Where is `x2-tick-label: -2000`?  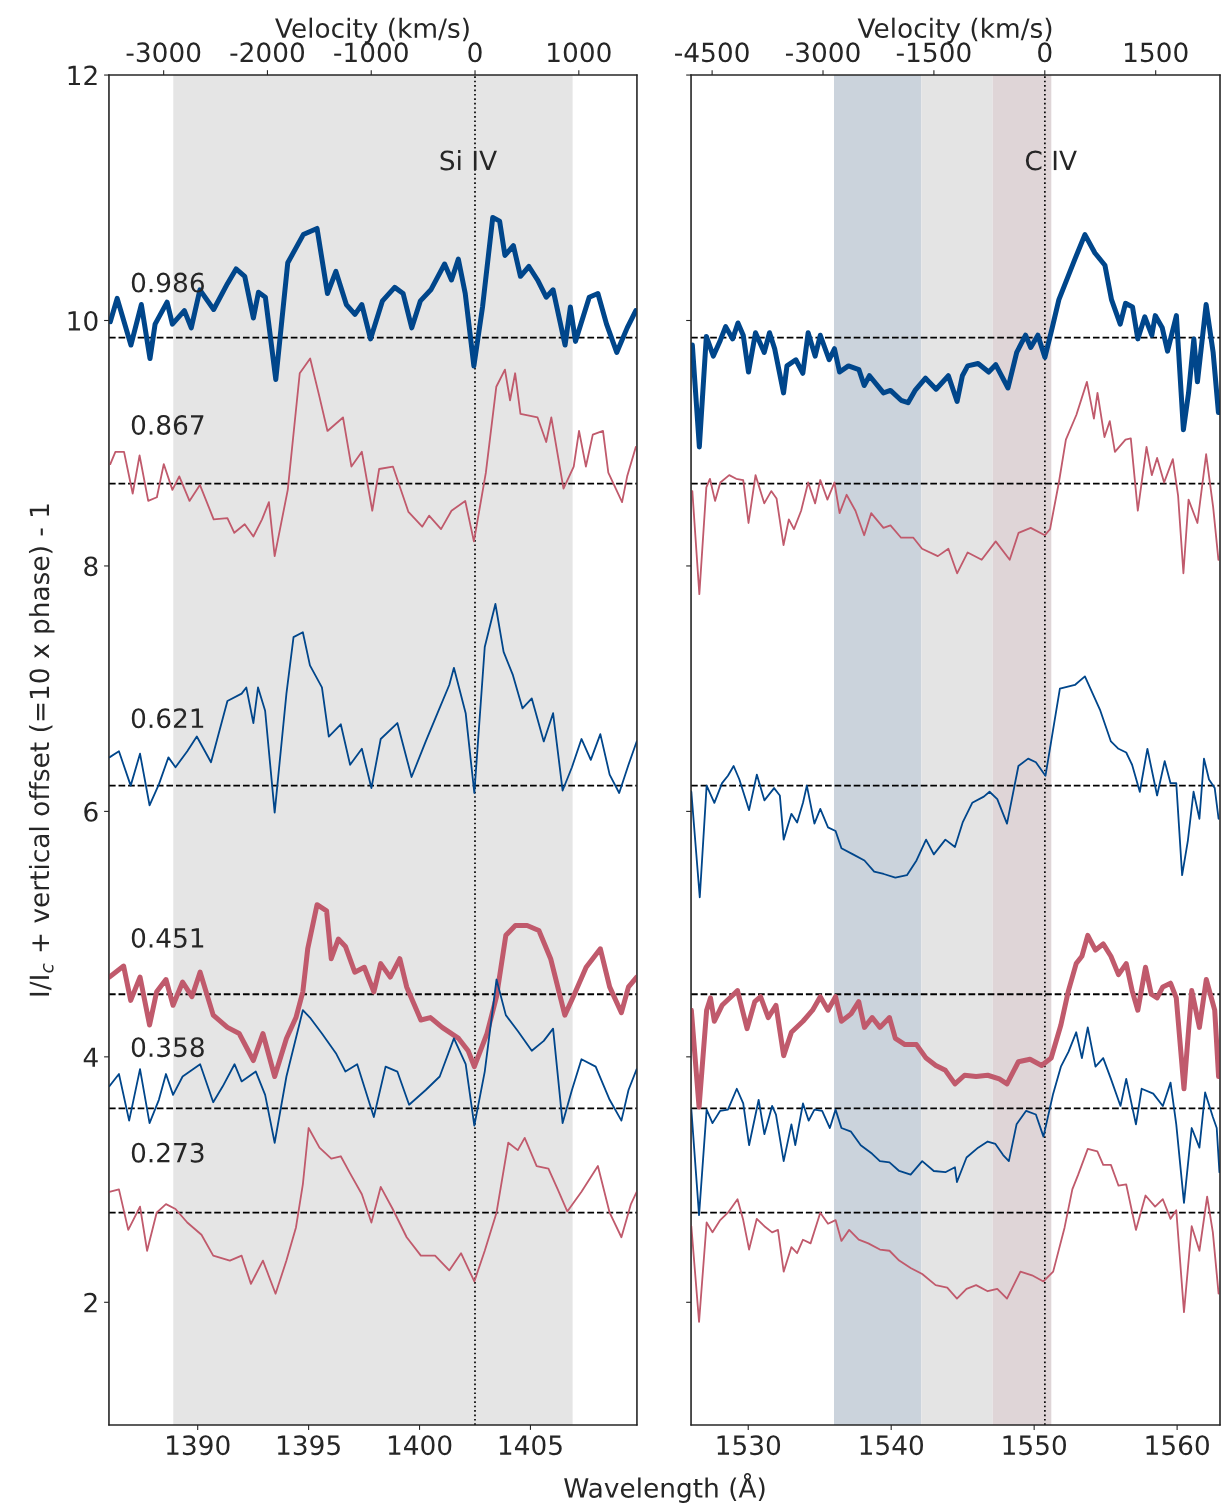 x2-tick-label: -2000 is located at coordinates (267, 52).